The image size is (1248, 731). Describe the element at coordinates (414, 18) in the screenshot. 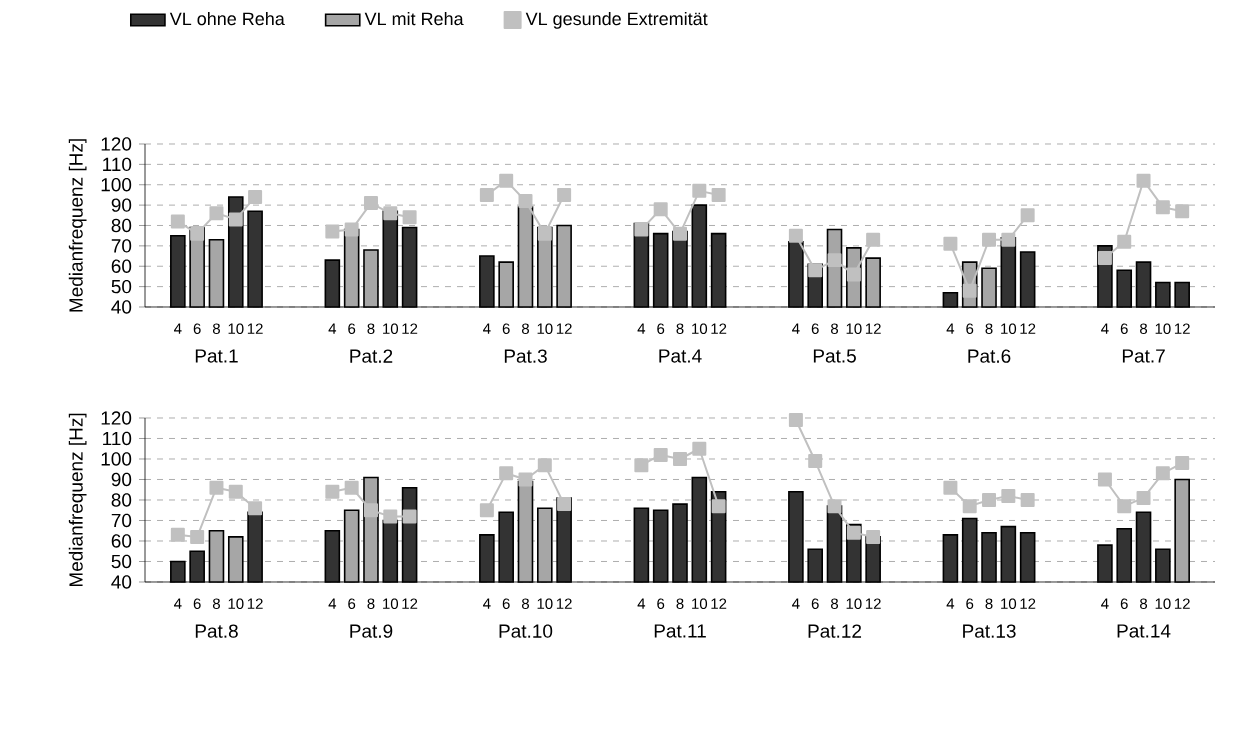

I see `legend-label: VL mit Reha` at that location.